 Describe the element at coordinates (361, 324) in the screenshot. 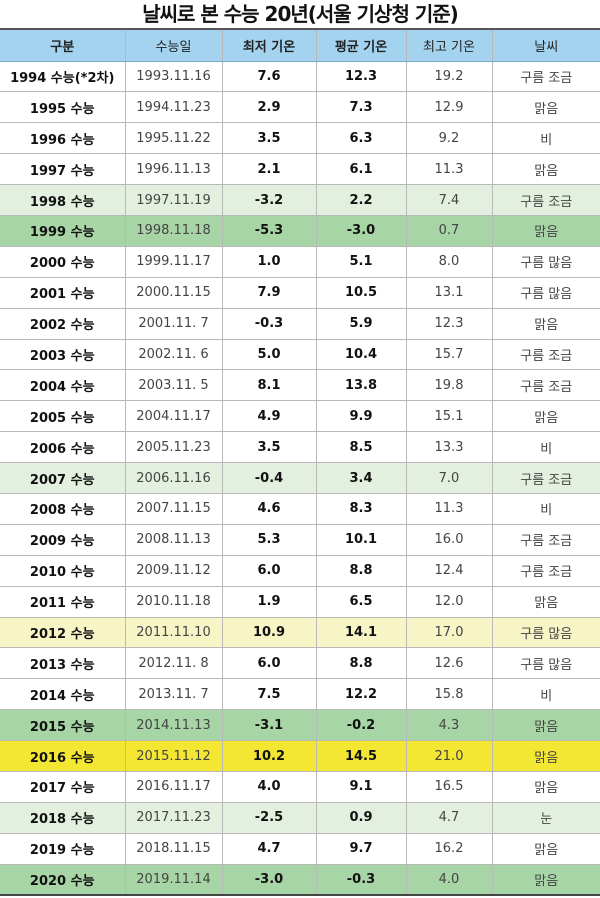

I see `avg-temp: 5.9` at that location.